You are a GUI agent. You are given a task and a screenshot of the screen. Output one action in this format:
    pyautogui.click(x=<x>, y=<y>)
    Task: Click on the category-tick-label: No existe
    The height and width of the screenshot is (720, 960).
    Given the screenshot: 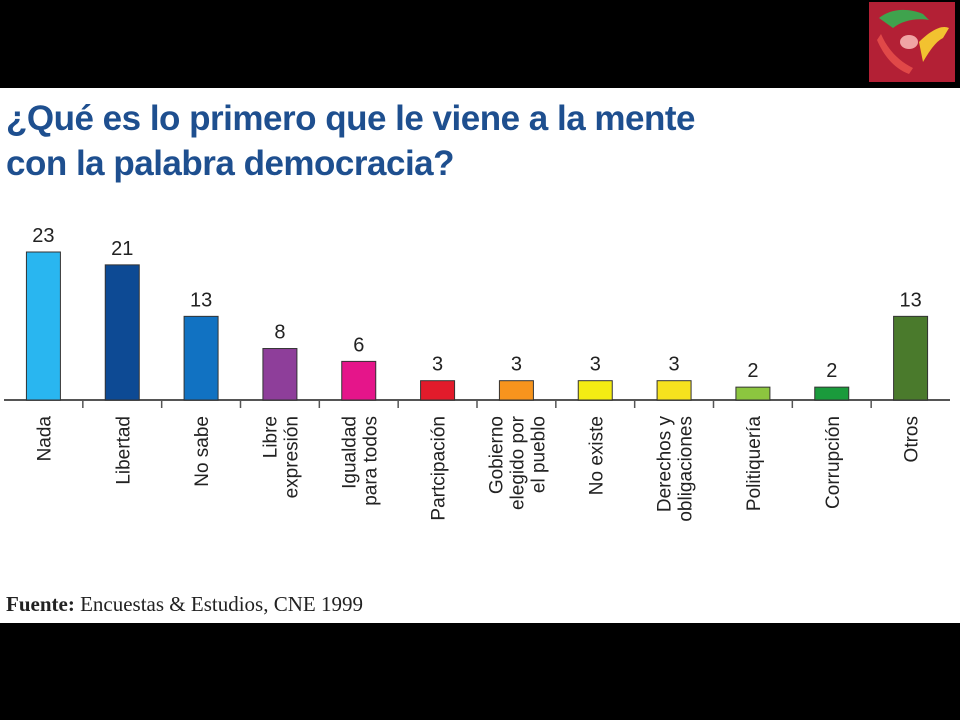 What is the action you would take?
    pyautogui.click(x=596, y=455)
    